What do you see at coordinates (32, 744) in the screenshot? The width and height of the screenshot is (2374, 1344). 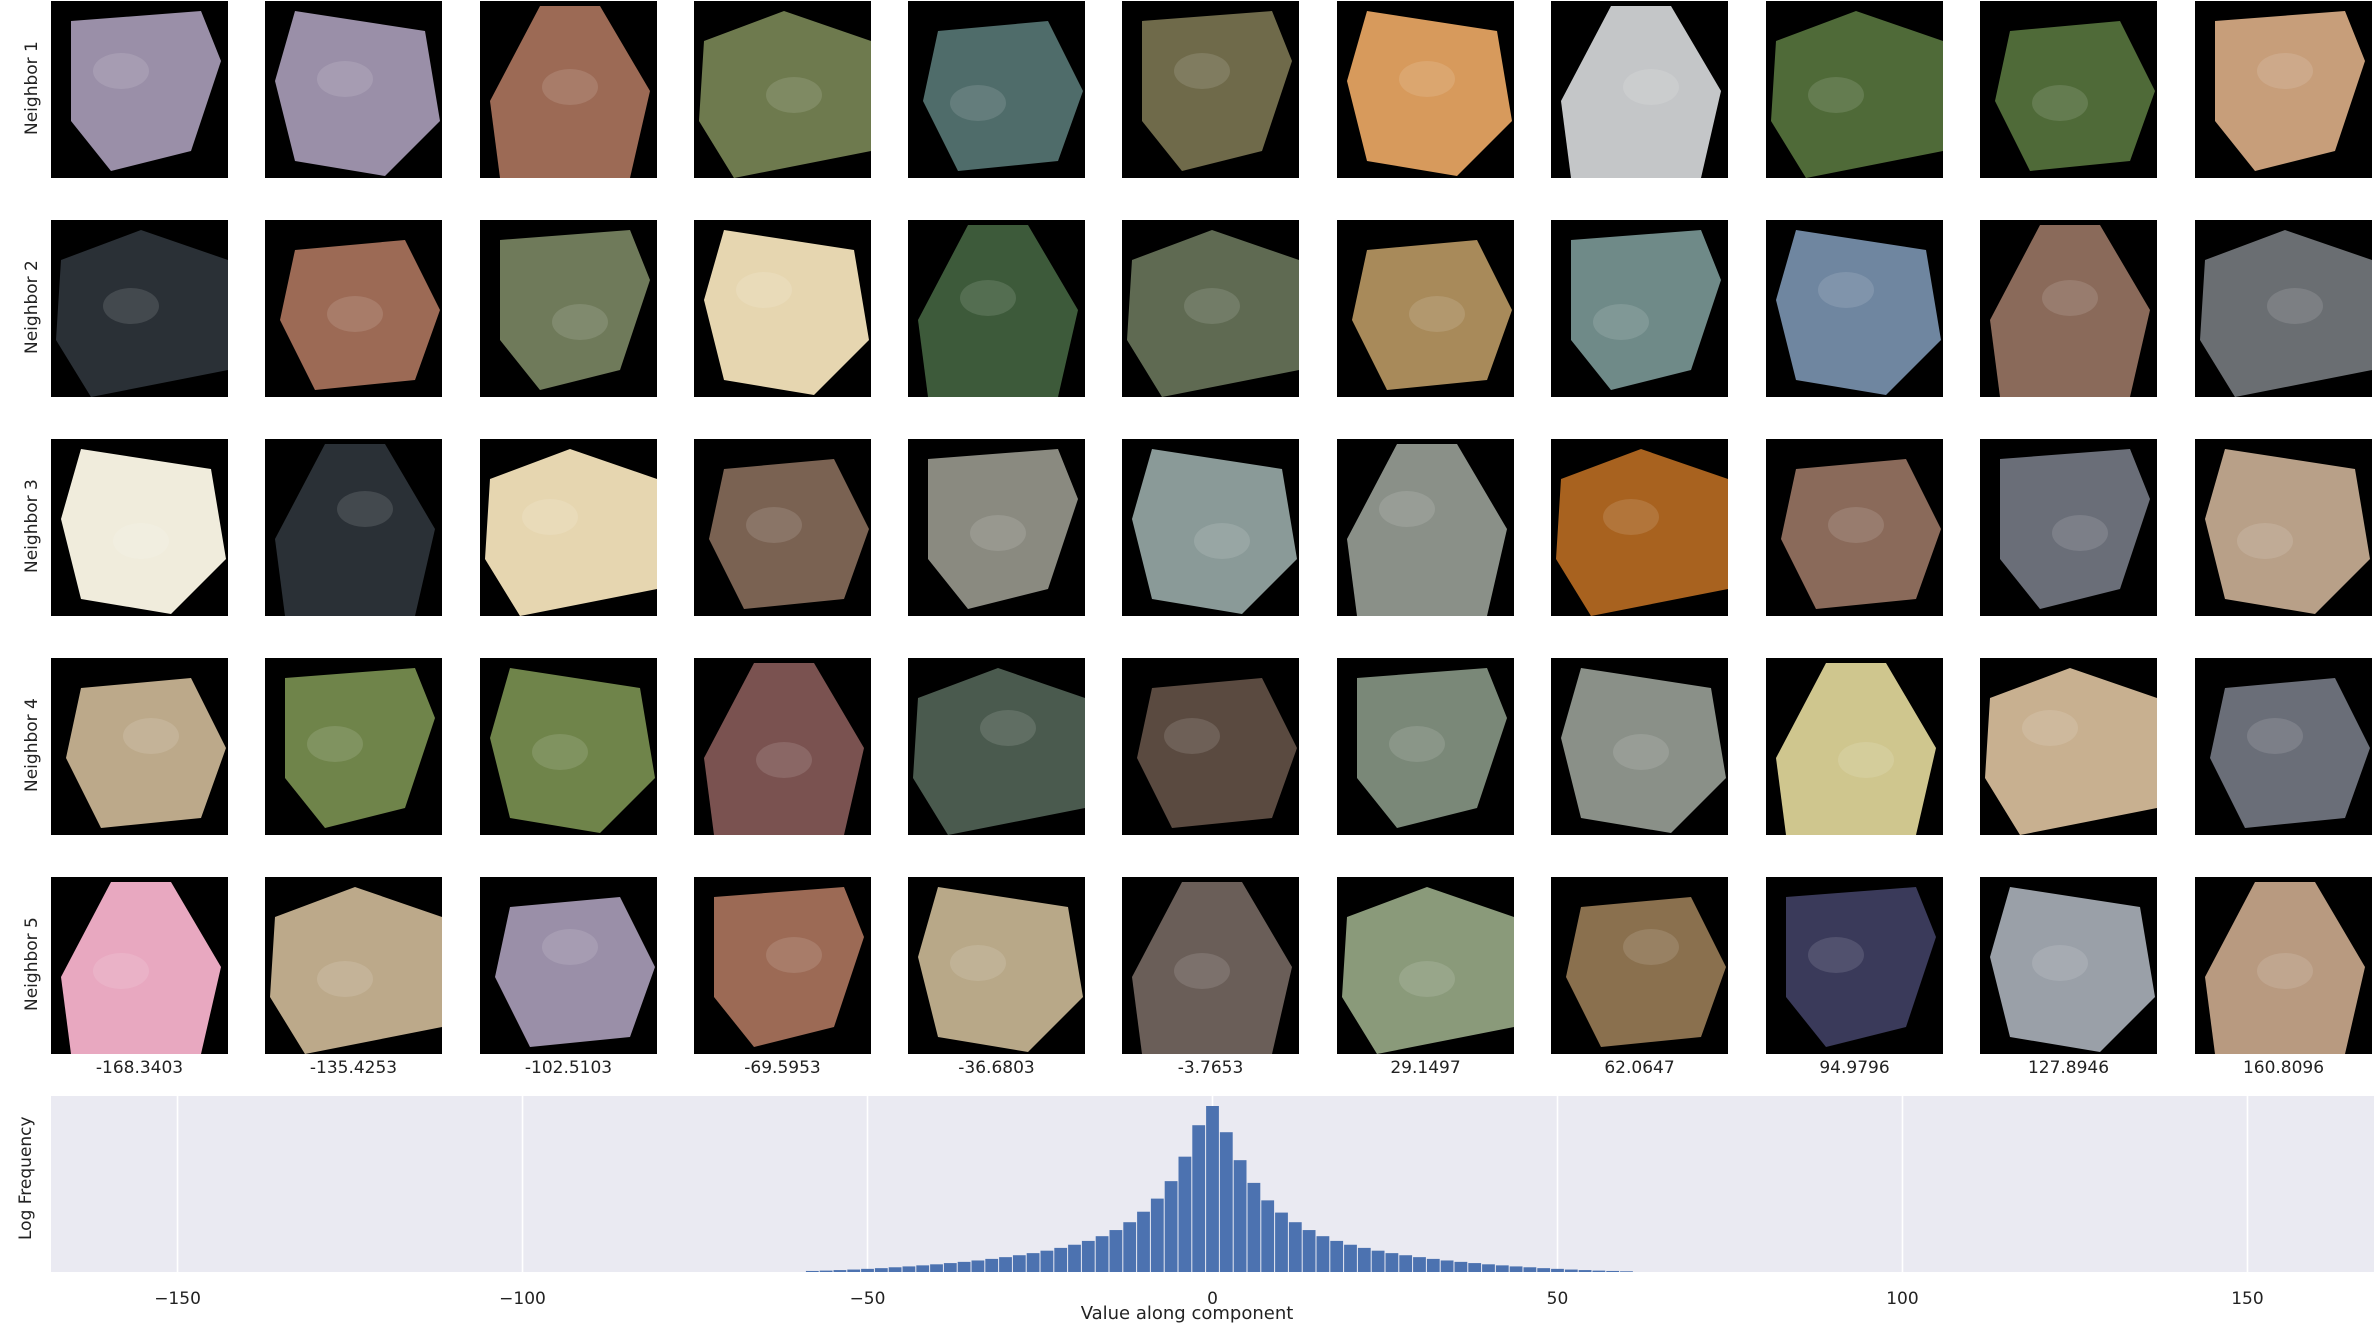 I see `row-label: Neighbor 4` at bounding box center [32, 744].